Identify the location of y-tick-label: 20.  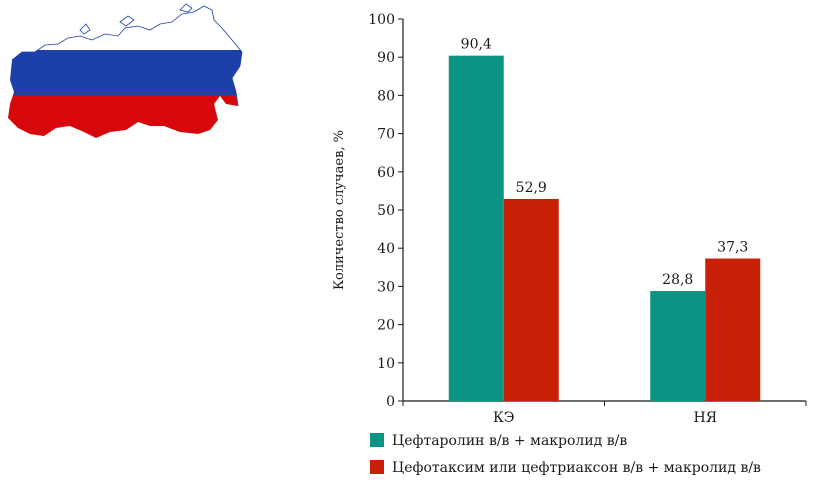
(386, 326).